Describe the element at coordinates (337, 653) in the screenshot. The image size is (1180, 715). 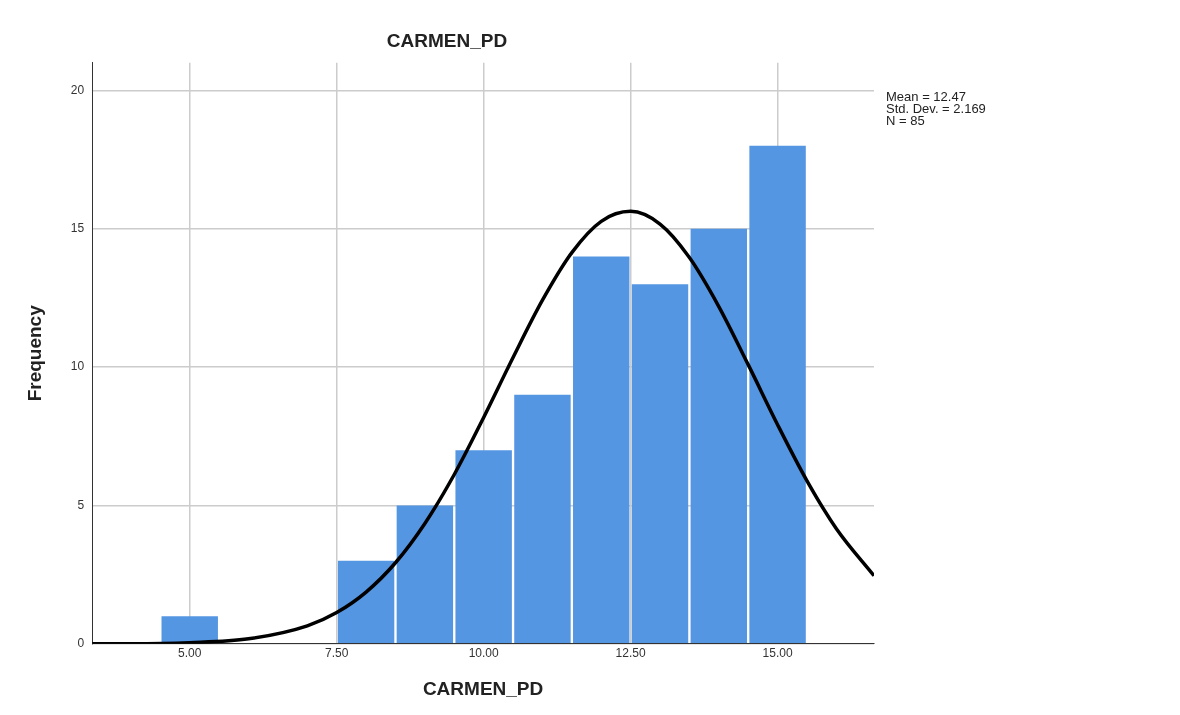
I see `x-tick-label: 7.50` at that location.